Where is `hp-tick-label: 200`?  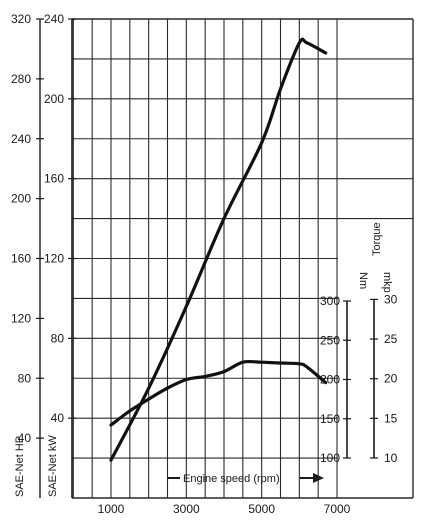 hp-tick-label: 200 is located at coordinates (21, 199).